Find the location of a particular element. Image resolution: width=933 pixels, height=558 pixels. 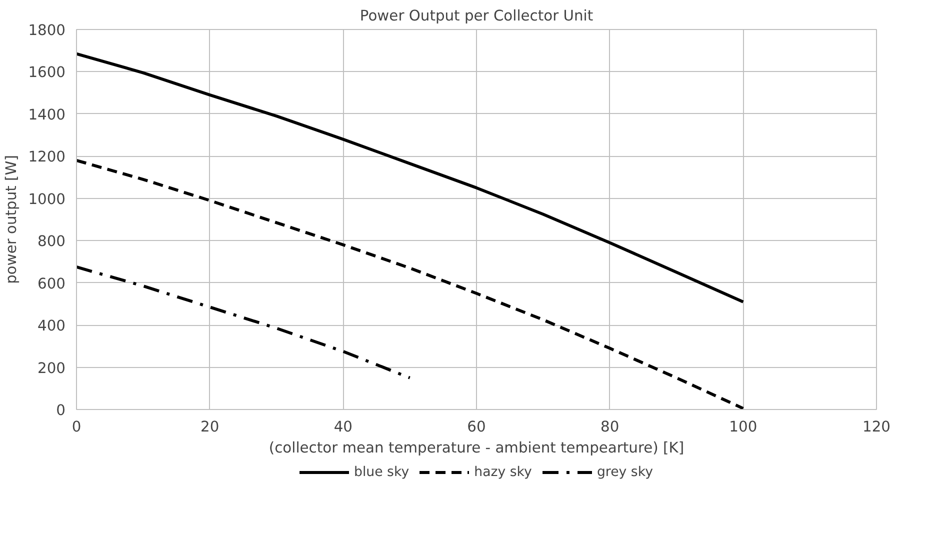

y-tick-label: 1800 is located at coordinates (47, 30).